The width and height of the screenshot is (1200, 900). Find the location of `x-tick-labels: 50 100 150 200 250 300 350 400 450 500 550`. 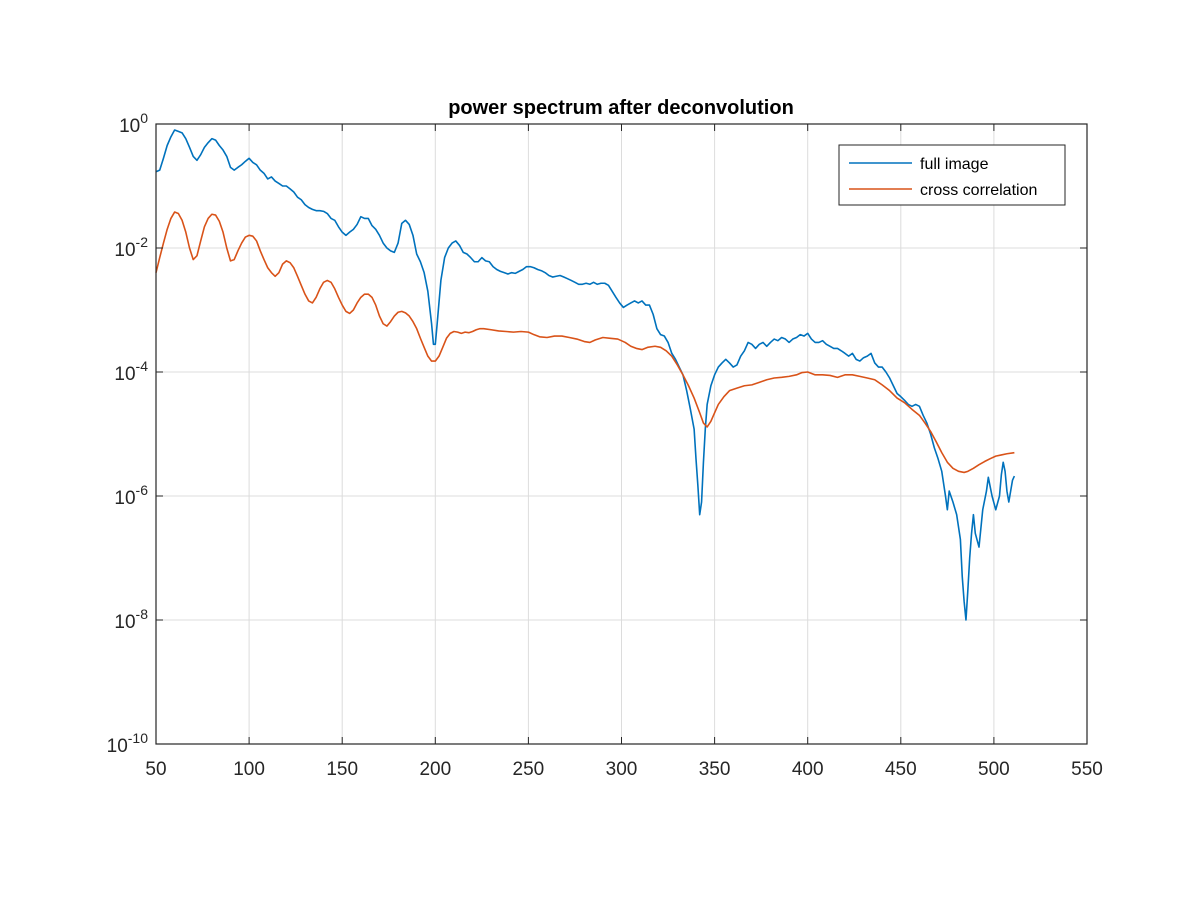

x-tick-labels: 50 100 150 200 250 300 350 400 450 500 550 is located at coordinates (623, 769).